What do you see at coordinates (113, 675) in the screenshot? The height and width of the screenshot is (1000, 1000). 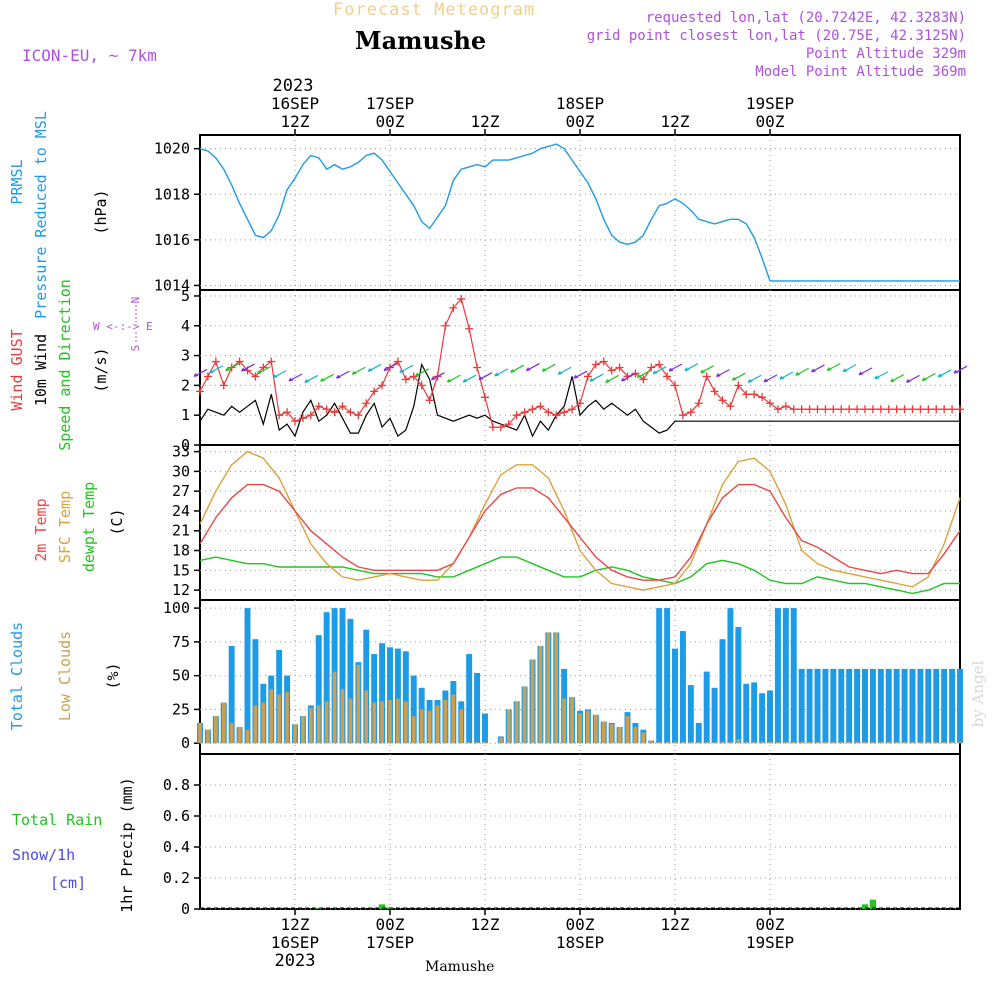 I see `clouds-unit-label: (%)` at bounding box center [113, 675].